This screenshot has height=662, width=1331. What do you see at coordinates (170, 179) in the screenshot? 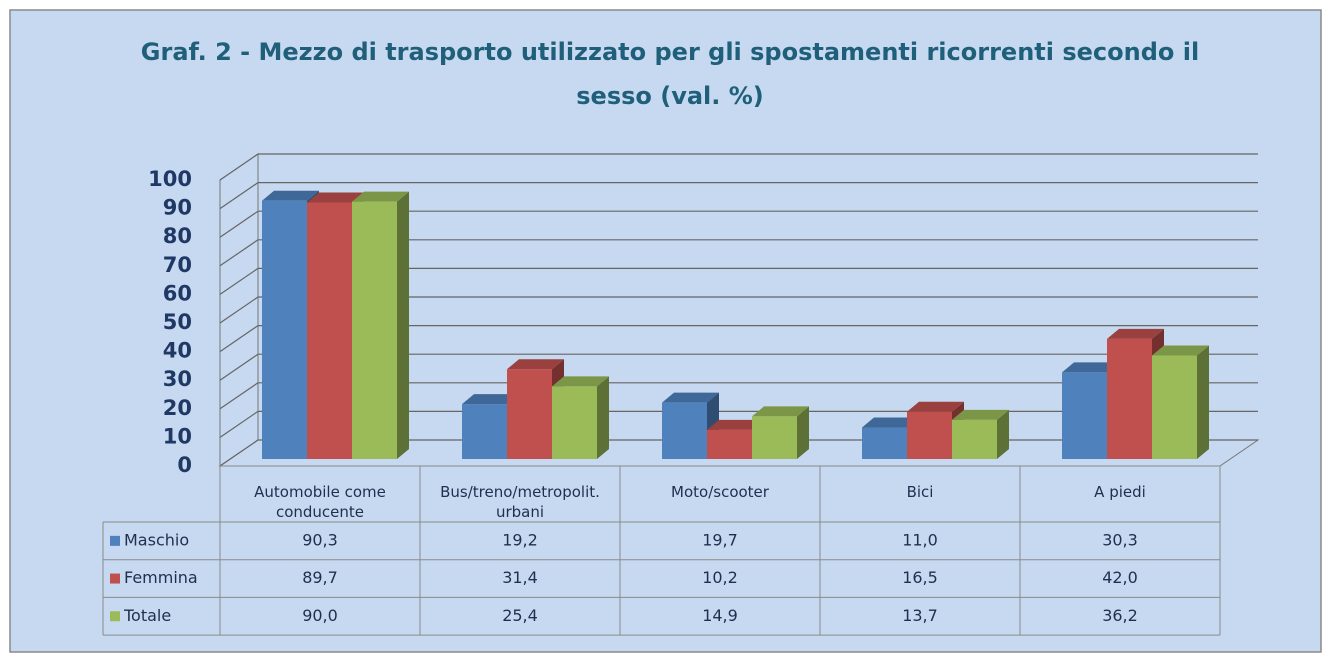
I see `y-tick-label: 100` at bounding box center [170, 179].